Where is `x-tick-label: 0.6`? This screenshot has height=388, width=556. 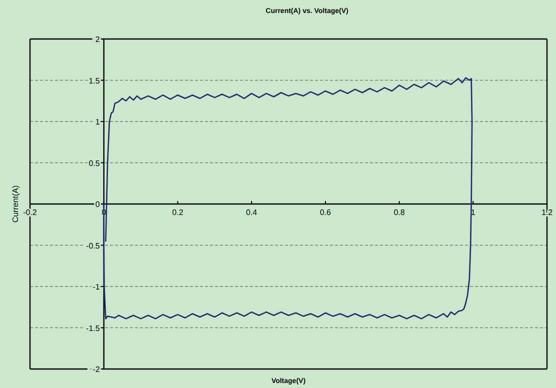
x-tick-label: 0.6 is located at coordinates (326, 212).